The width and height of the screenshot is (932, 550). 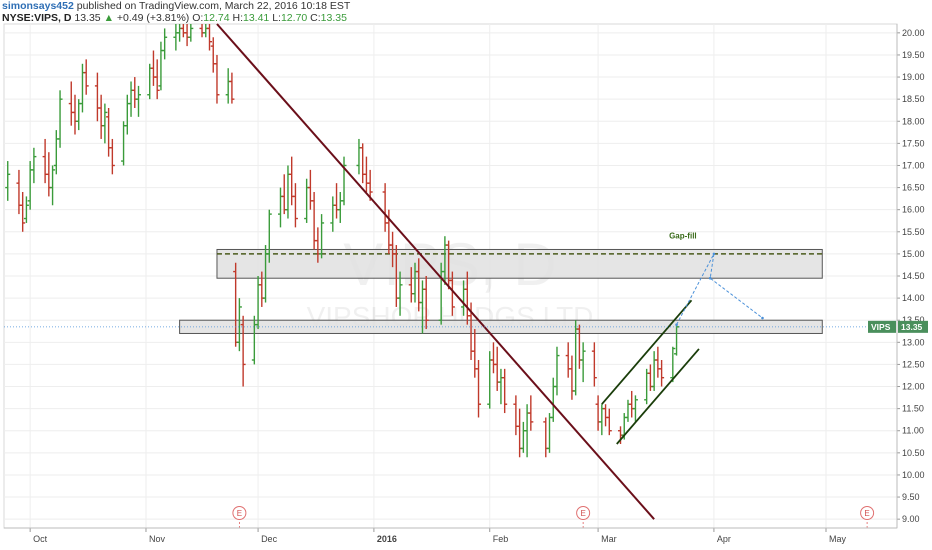 I want to click on time-axis: Oct Nov Dec 2016 Feb Mar Apr May, so click(x=450, y=535).